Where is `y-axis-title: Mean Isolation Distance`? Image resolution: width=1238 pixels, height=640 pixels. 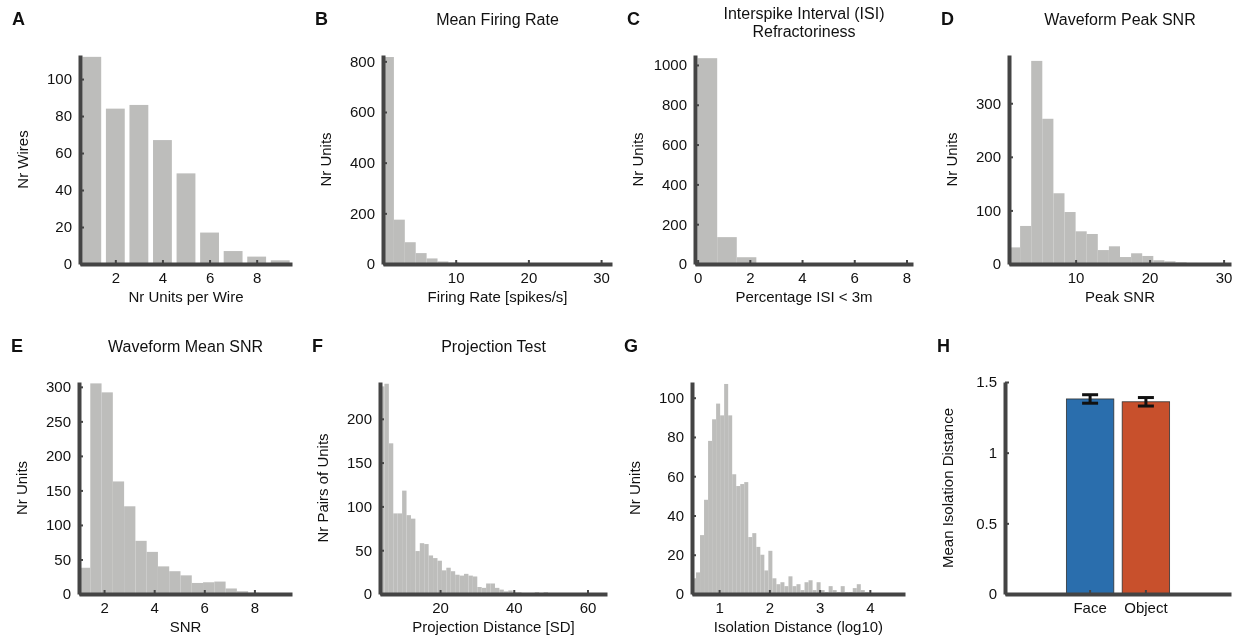
y-axis-title: Mean Isolation Distance is located at coordinates (947, 488).